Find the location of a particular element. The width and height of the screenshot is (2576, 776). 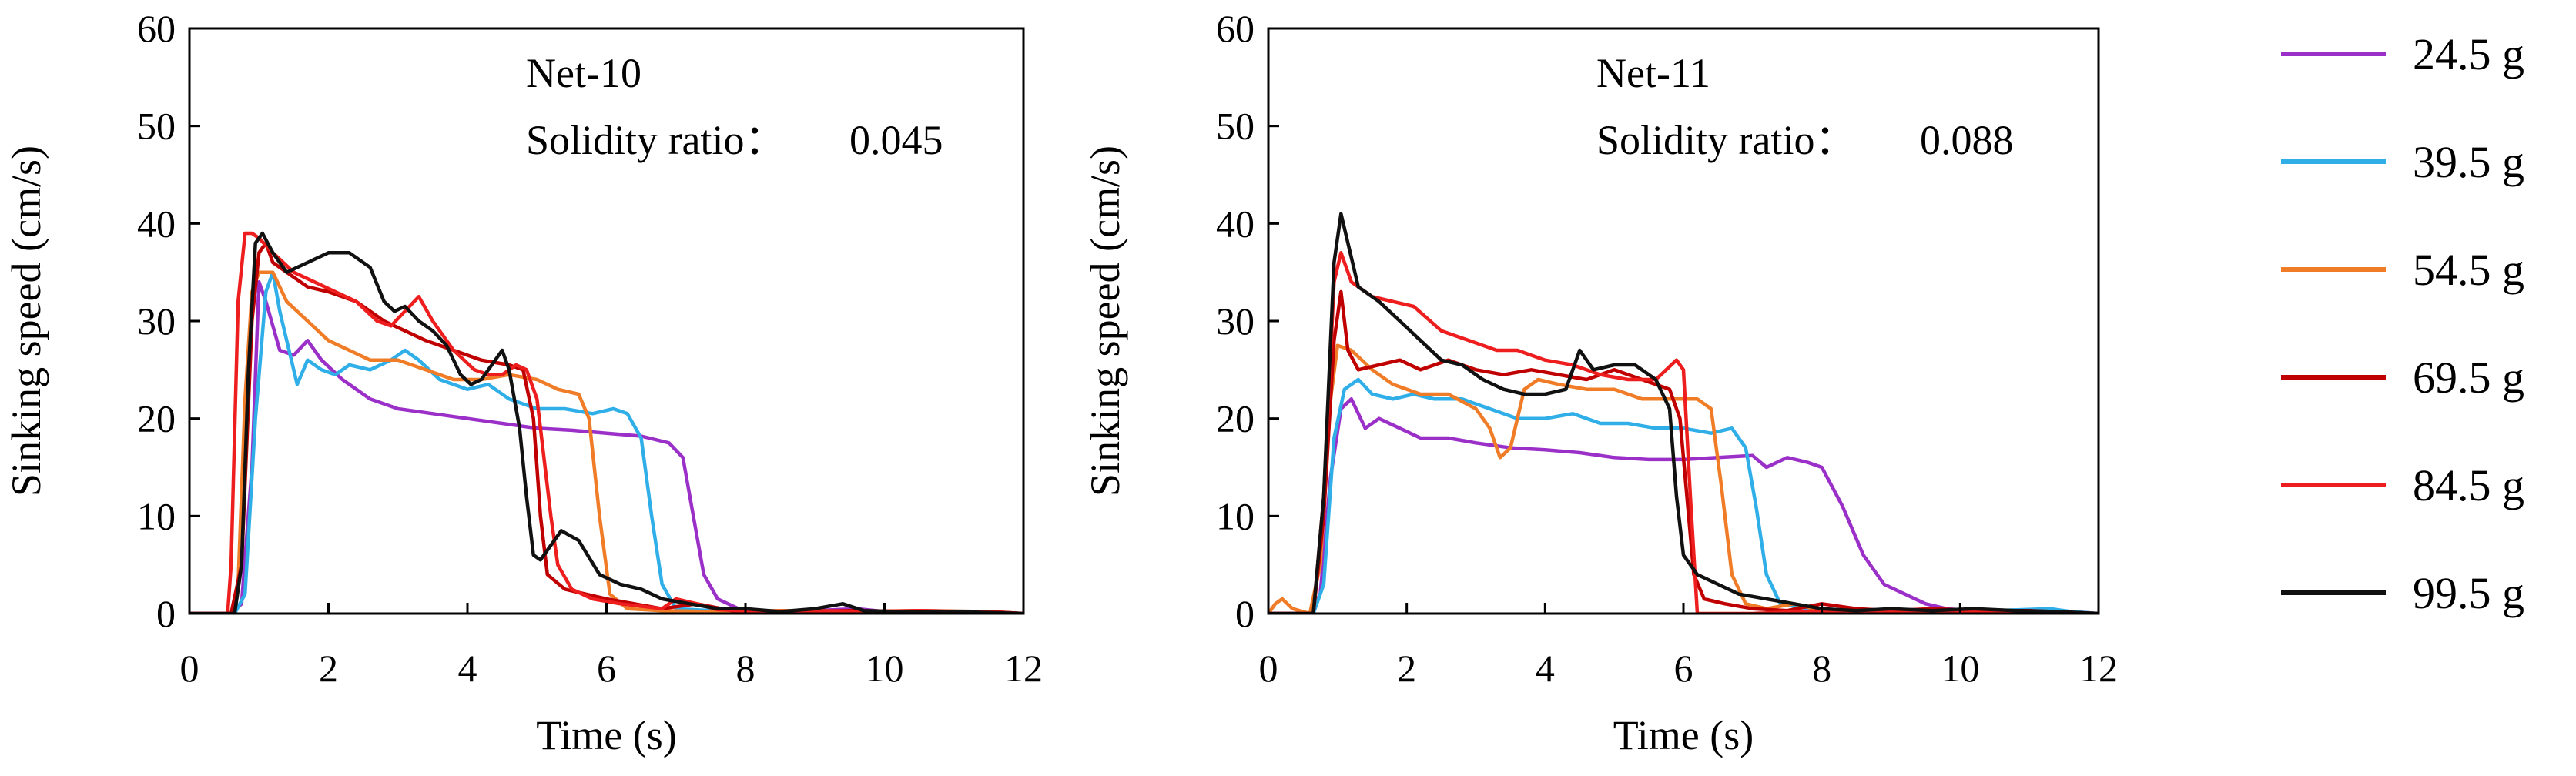

legend: 24.5 g 39.5 g 54.5 g 69.5 g 84.5 g 99.5 g is located at coordinates (2402, 324).